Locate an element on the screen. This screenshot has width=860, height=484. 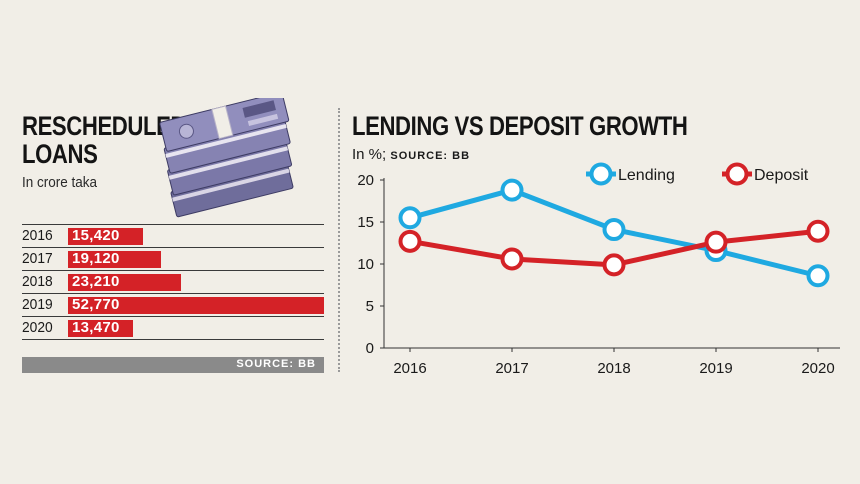
source-bar: SOURCE: BB is located at coordinates (173, 365).